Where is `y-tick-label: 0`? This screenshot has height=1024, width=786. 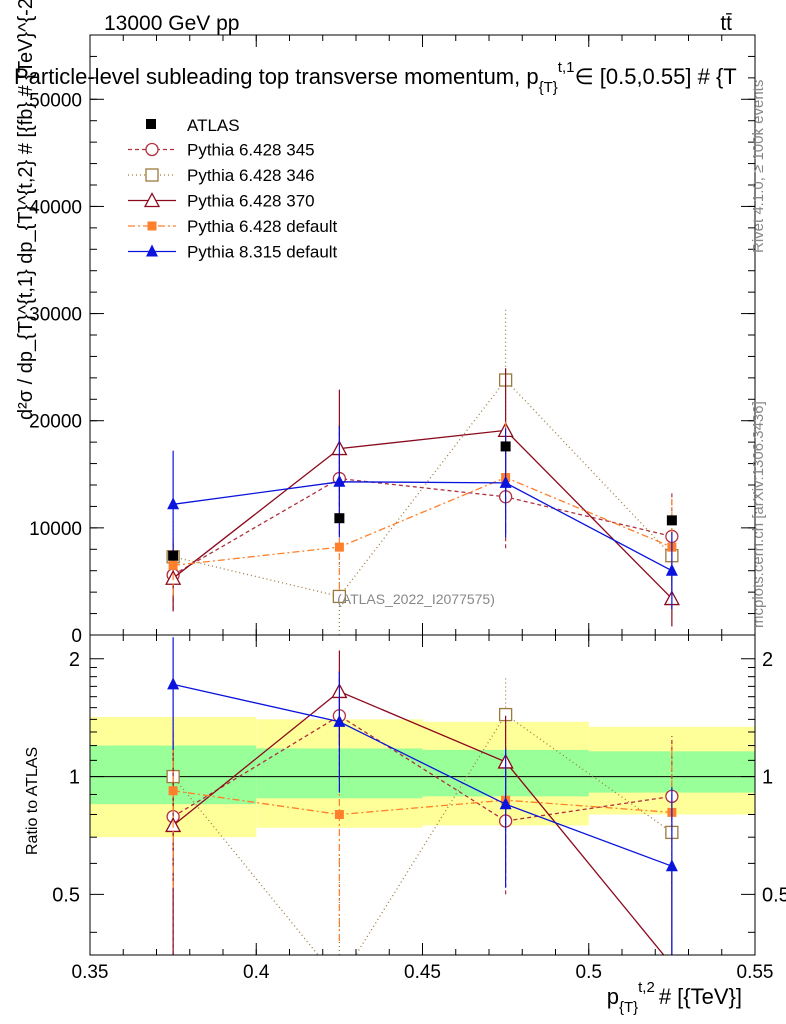
y-tick-label: 0 is located at coordinates (76, 636).